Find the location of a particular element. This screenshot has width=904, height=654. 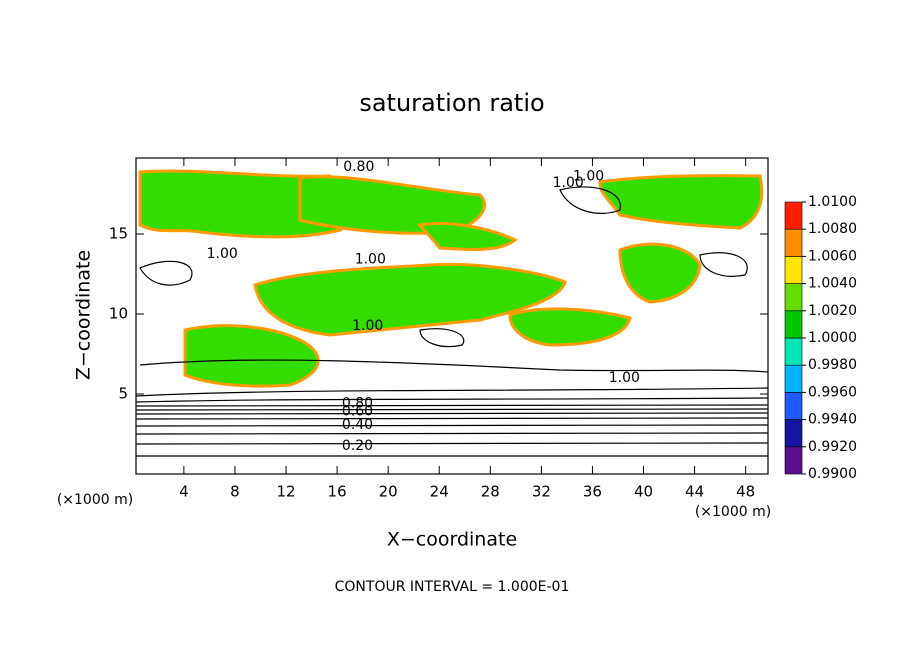

x-tick-label: 20 is located at coordinates (388, 492).